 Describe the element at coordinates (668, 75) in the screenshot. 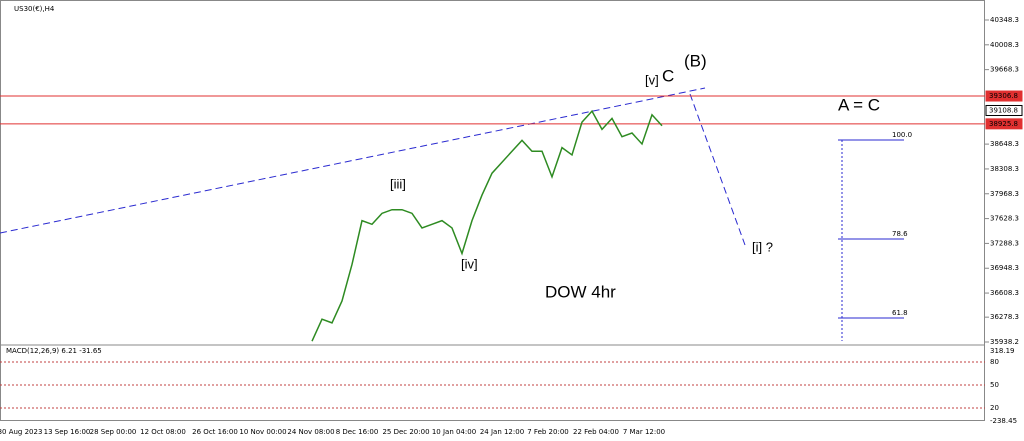

I see `annotation: C` at that location.